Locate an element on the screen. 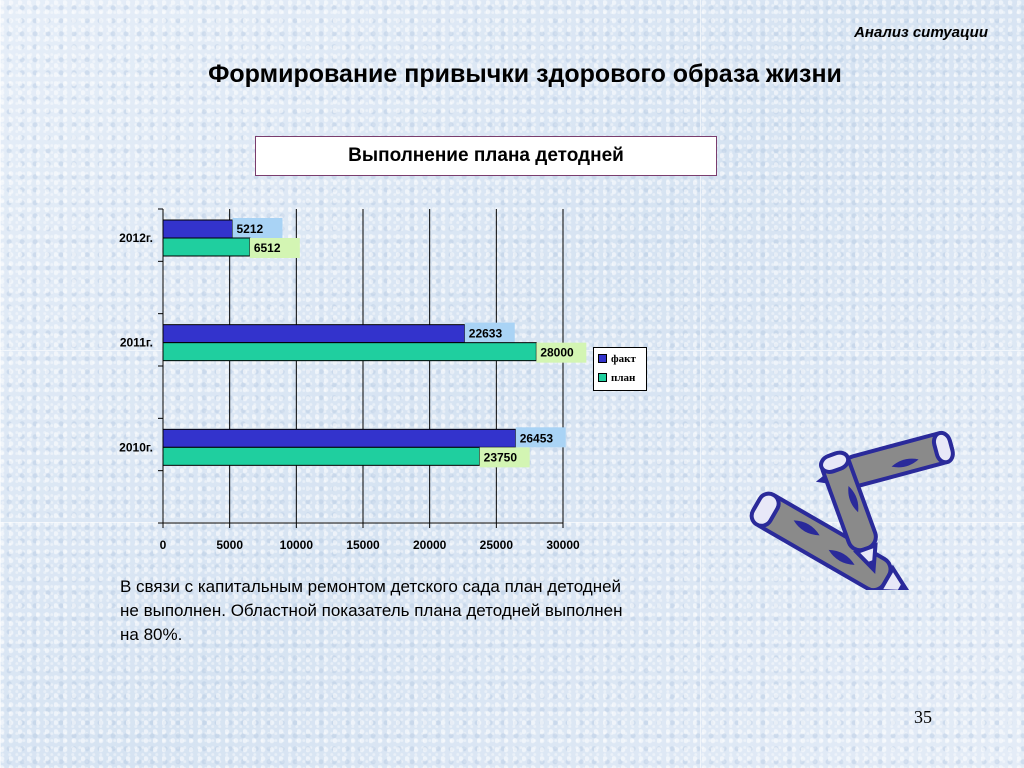 The height and width of the screenshot is (768, 1024). legend-item-plan: план is located at coordinates (622, 377).